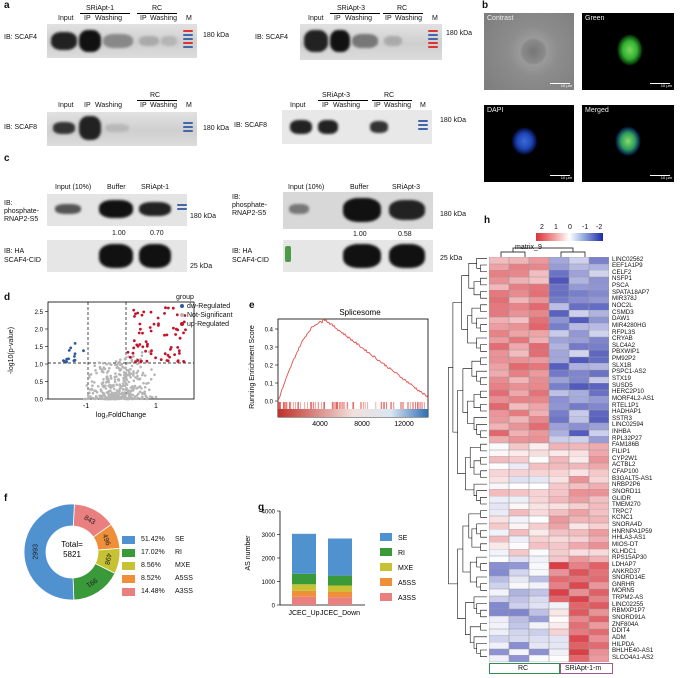 The width and height of the screenshot is (685, 678). I want to click on legend-label: A5SS, so click(184, 578).